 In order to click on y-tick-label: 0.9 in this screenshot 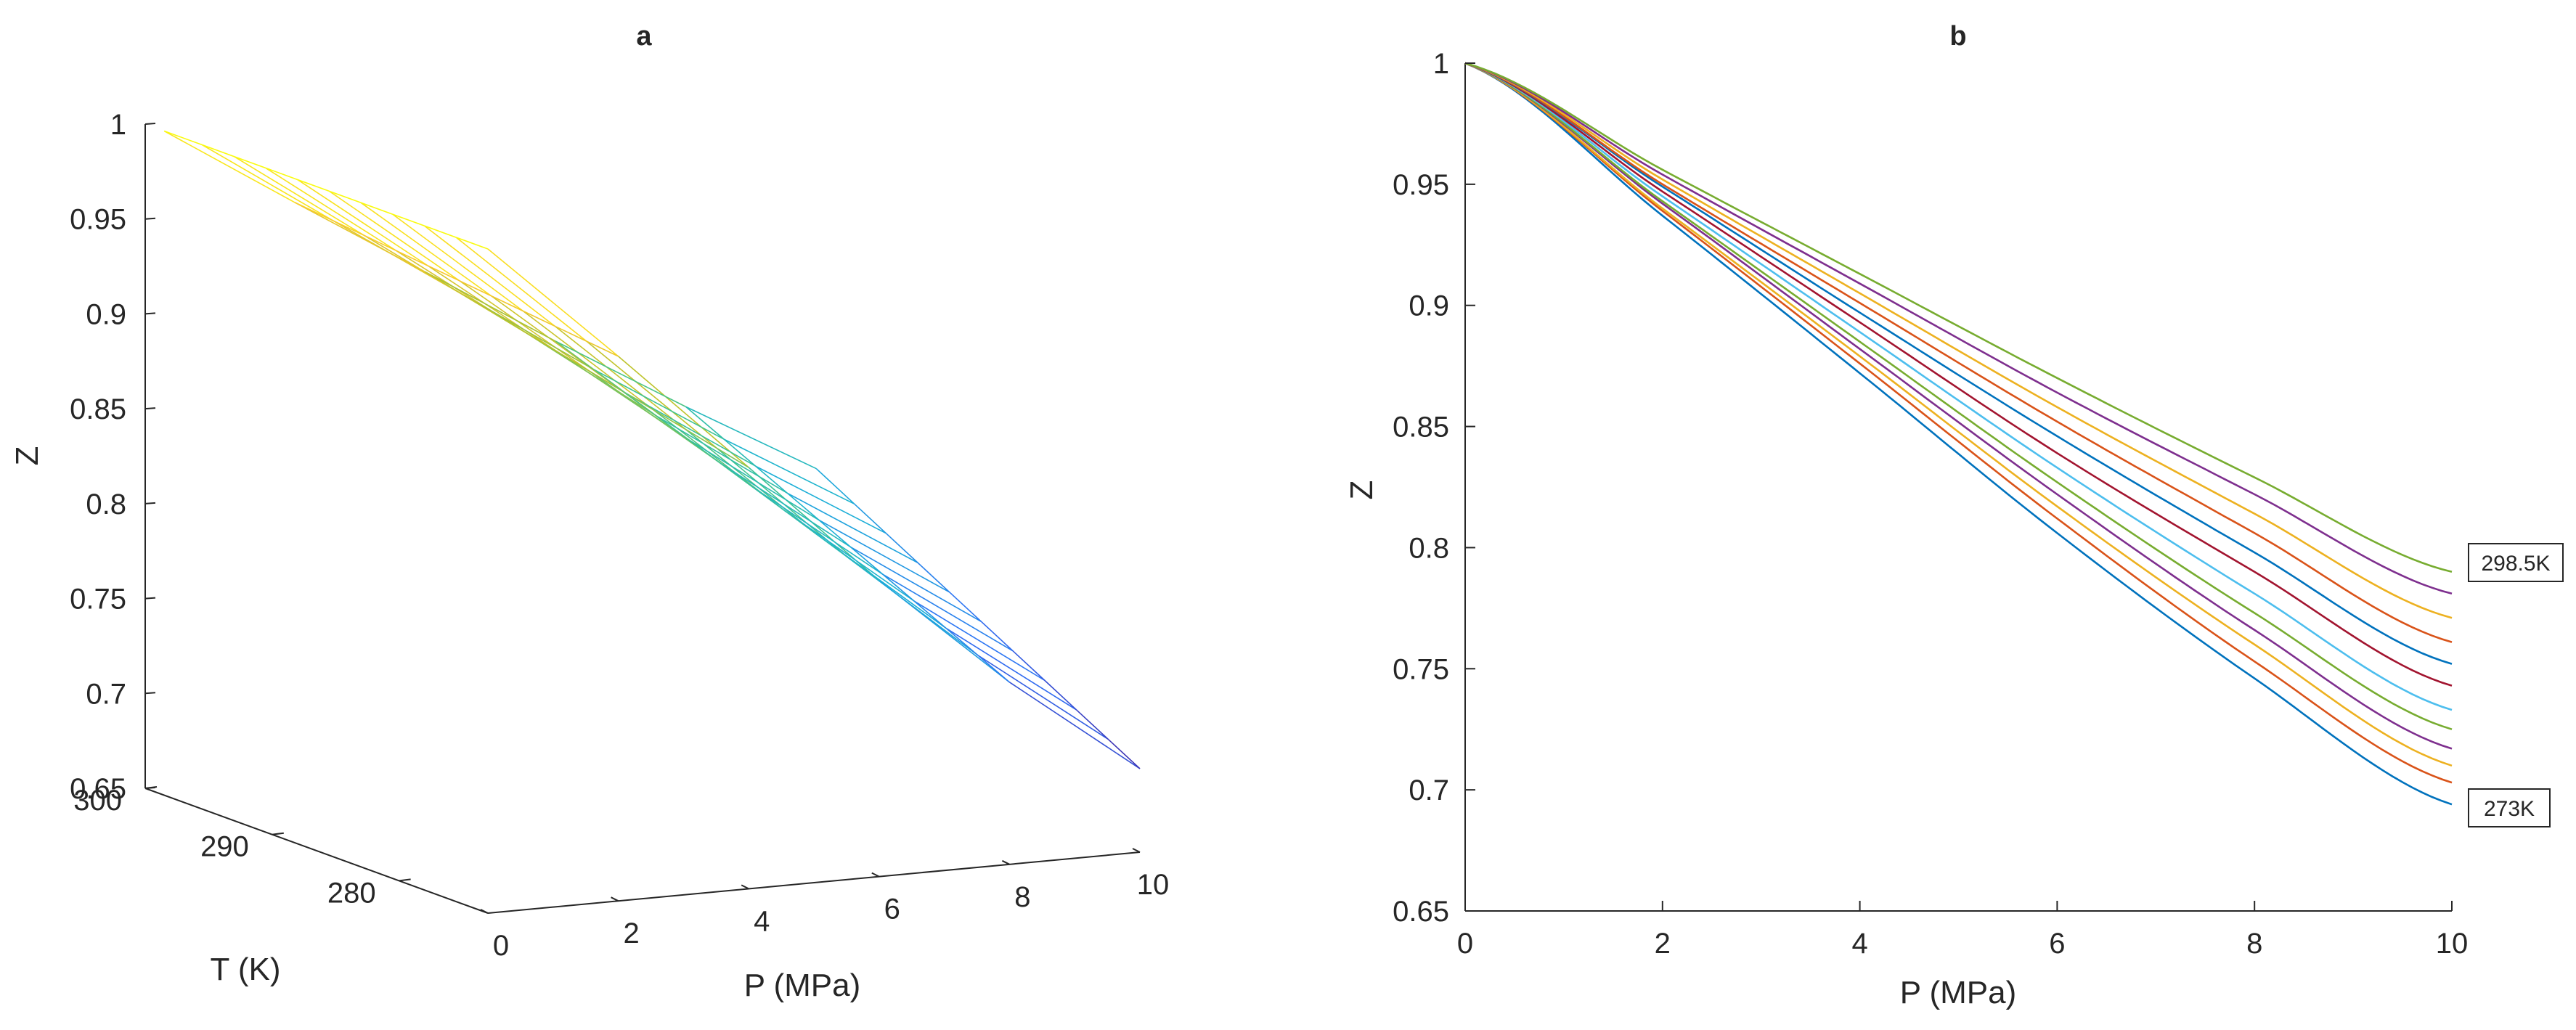, I will do `click(1429, 306)`.